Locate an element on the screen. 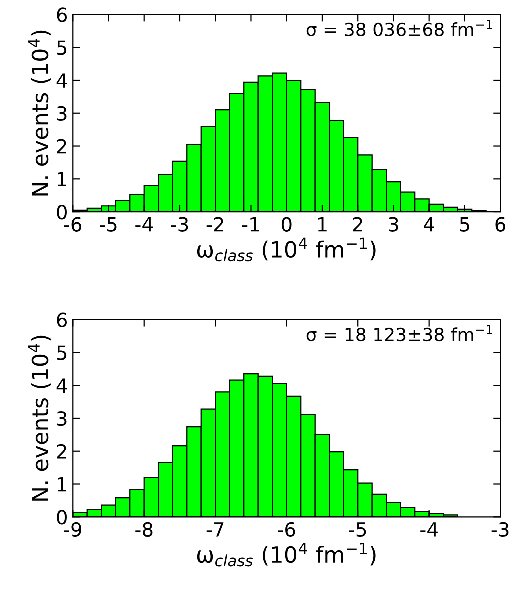  annotation: σ = 18 123±38 fm$^{−1}$ is located at coordinates (399, 333).